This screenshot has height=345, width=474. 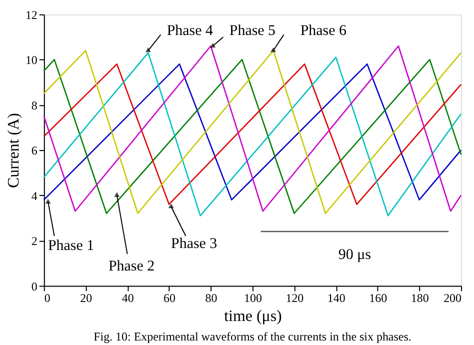 I want to click on y-tick-label: 10, so click(x=31, y=60).